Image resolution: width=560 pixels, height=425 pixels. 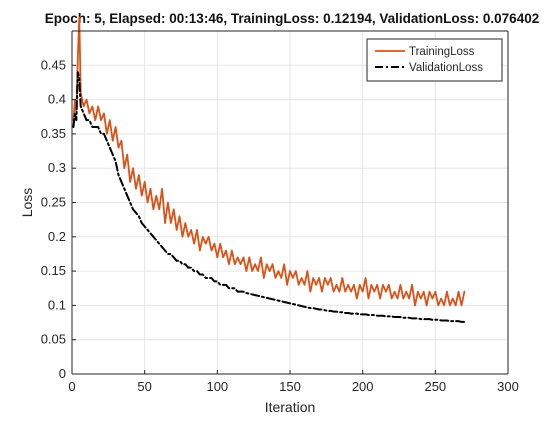 I want to click on legend-layer: TrainingLoss ValidationLoss, so click(x=434, y=60).